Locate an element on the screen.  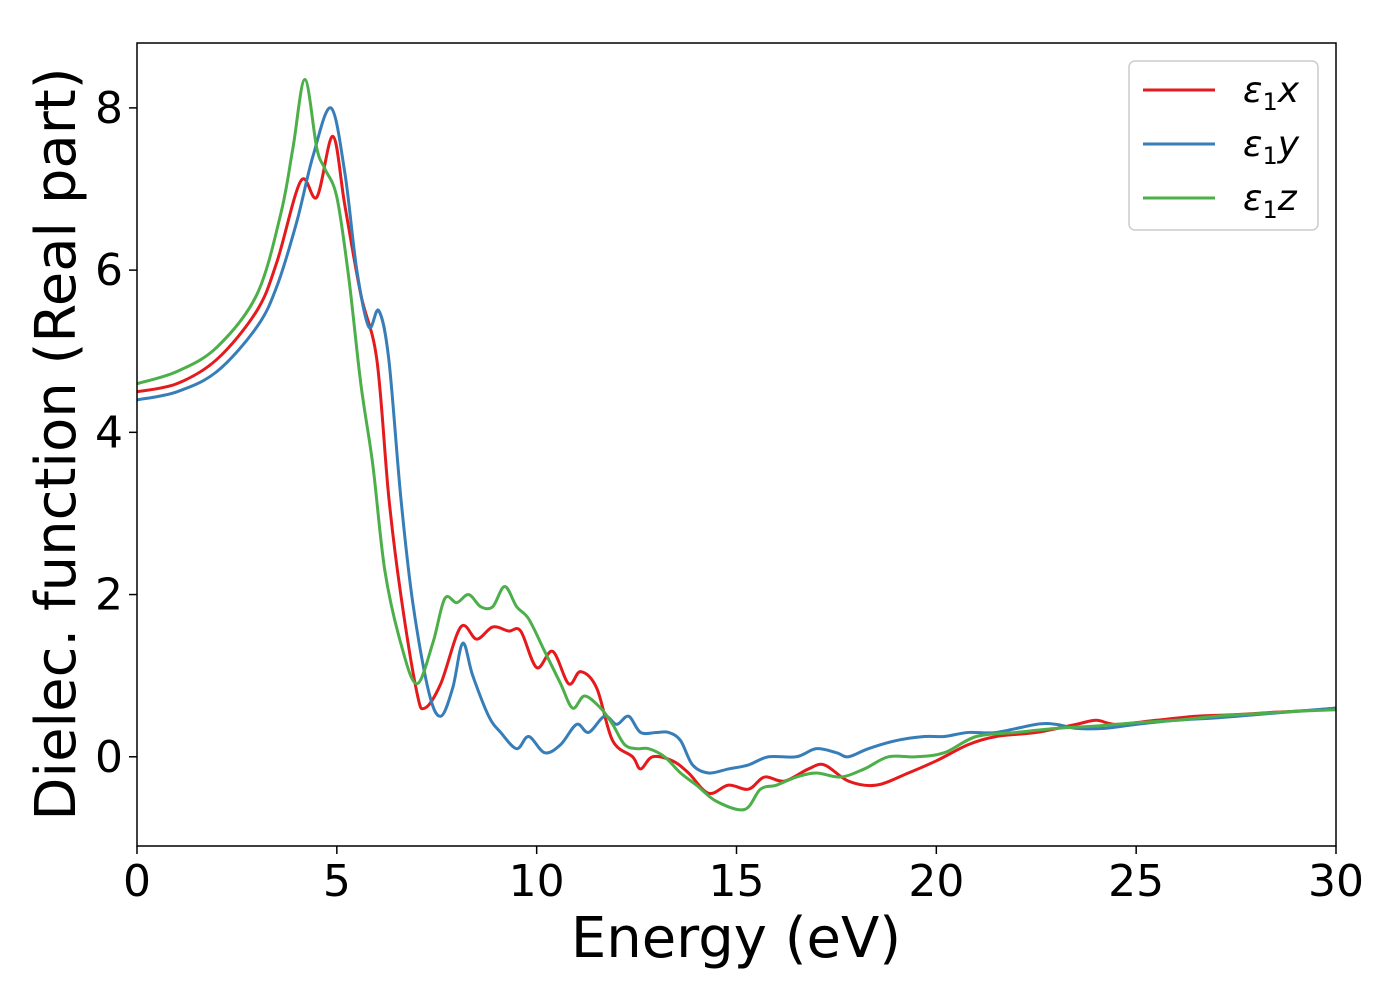
y-tick-label: 2 is located at coordinates (109, 595).